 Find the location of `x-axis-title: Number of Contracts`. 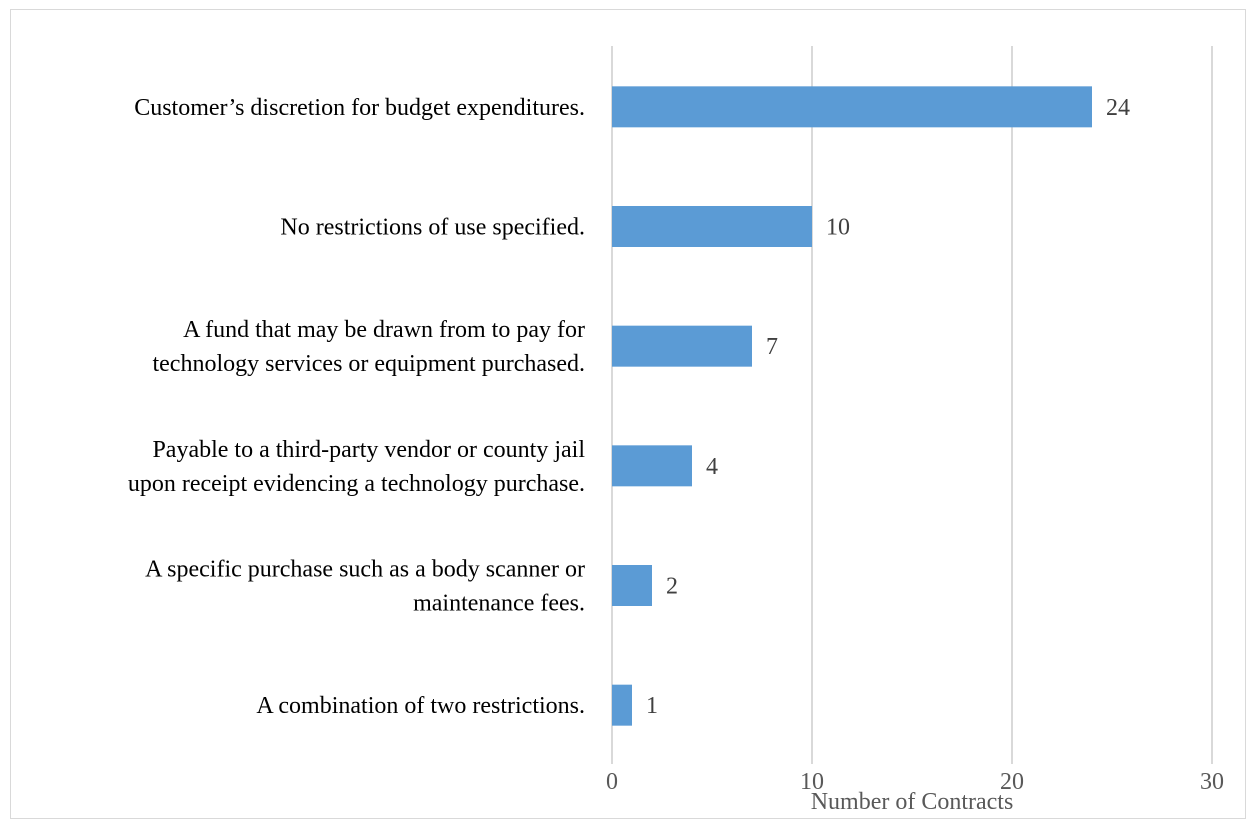

x-axis-title: Number of Contracts is located at coordinates (912, 801).